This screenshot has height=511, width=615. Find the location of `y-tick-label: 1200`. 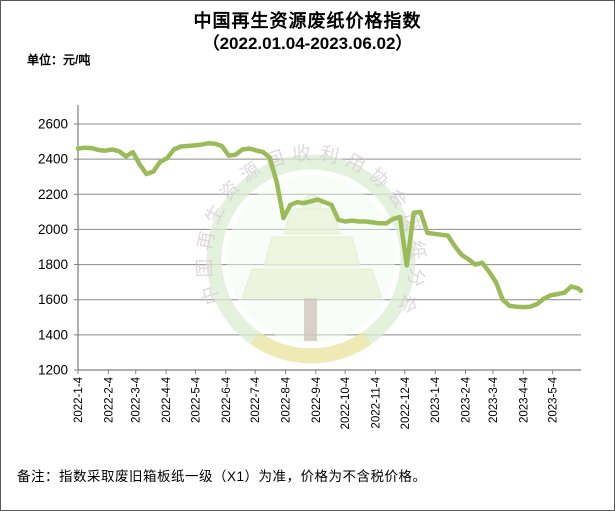

y-tick-label: 1200 is located at coordinates (53, 370).